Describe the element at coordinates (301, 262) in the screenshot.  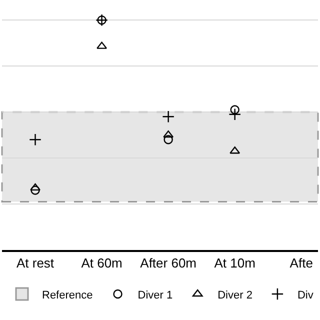
I see `x-tick-label: Afte` at that location.